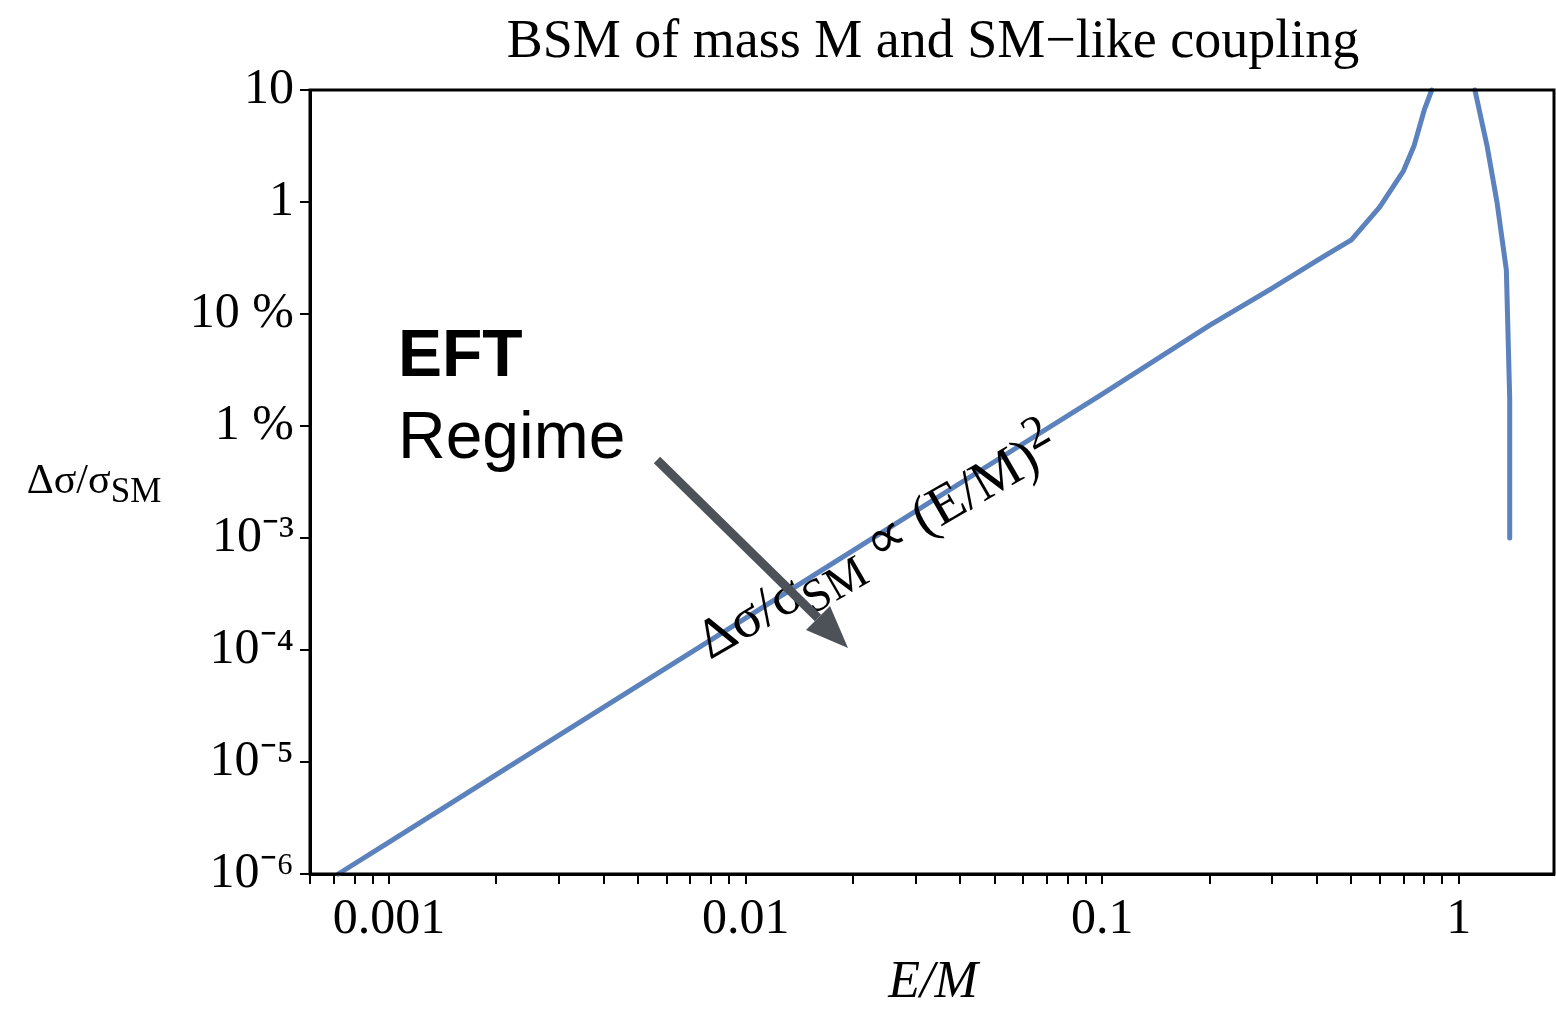  I want to click on y-tick-label: 10⁻⁴, so click(251, 646).